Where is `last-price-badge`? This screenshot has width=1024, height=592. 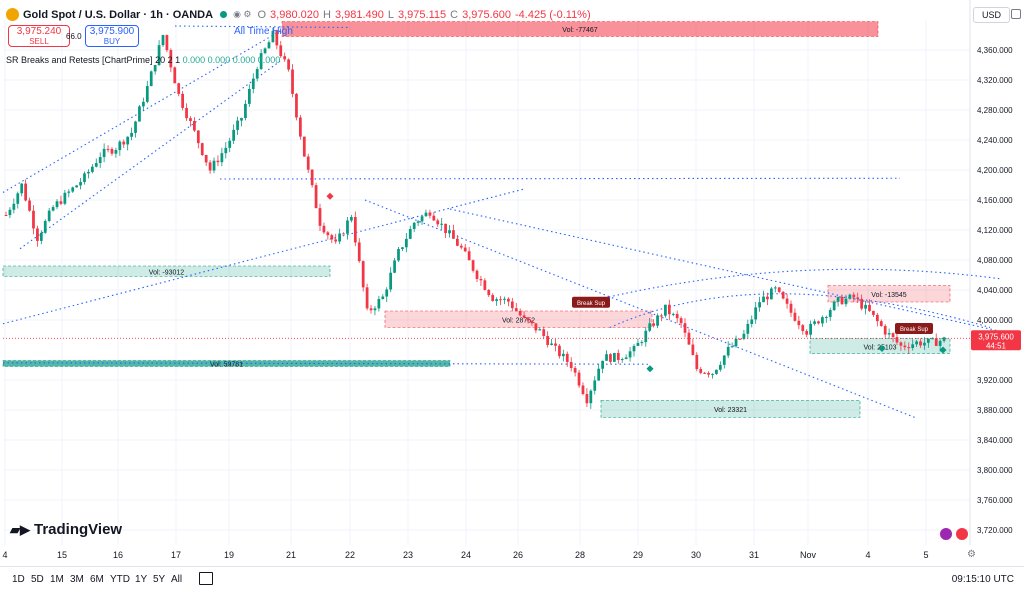
last-price-badge is located at coordinates (996, 340).